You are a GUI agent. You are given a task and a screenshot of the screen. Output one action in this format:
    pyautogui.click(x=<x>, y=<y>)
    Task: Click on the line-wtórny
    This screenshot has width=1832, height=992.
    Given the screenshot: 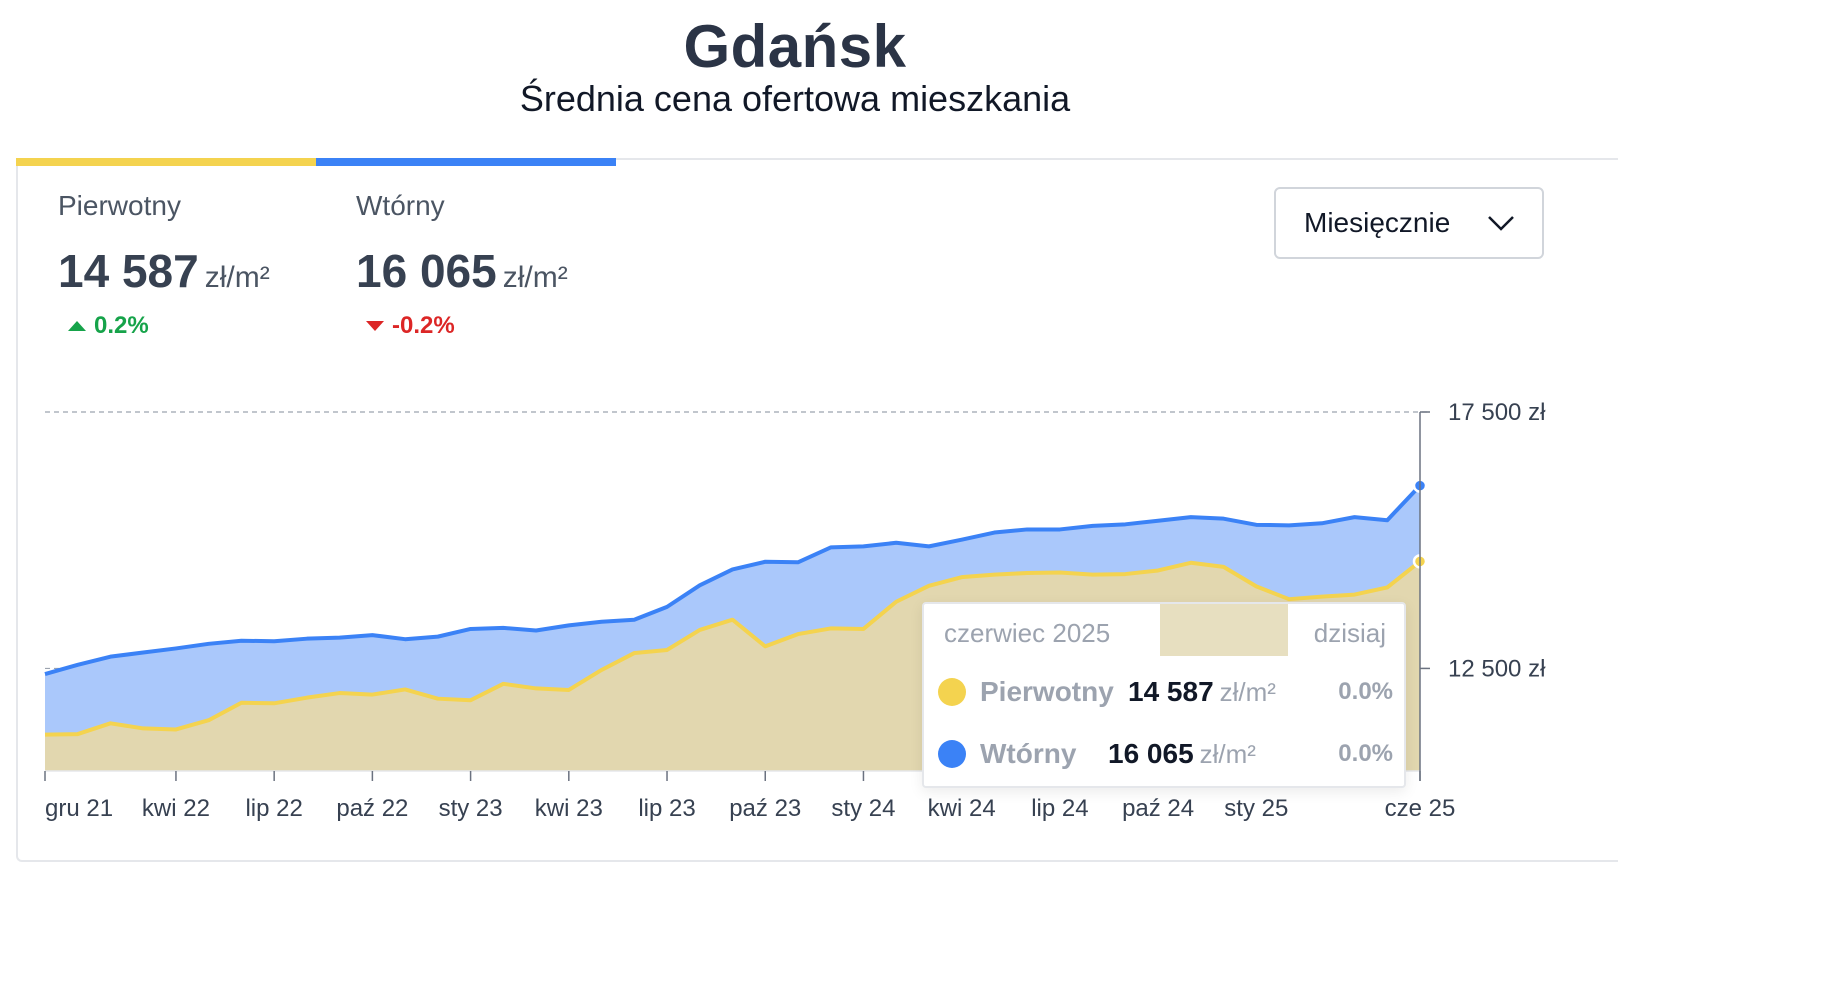 What is the action you would take?
    pyautogui.click(x=733, y=580)
    